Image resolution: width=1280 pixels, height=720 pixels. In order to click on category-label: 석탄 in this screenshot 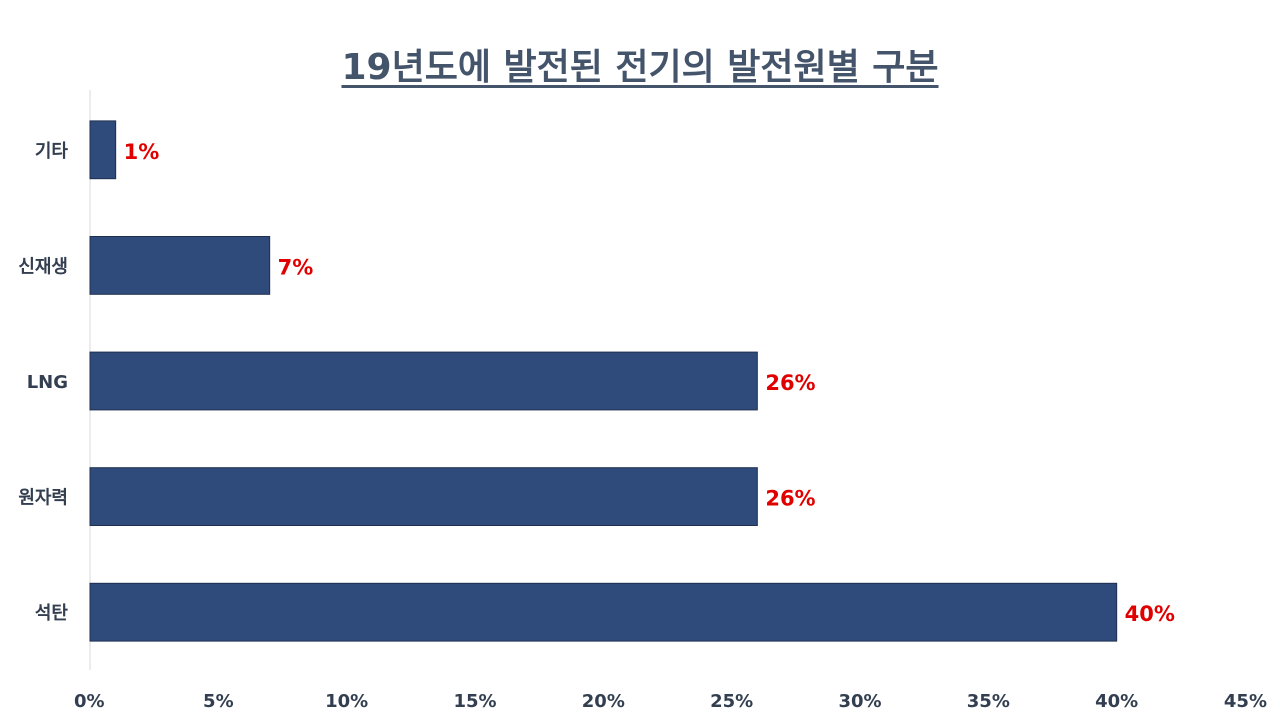, I will do `click(52, 613)`.